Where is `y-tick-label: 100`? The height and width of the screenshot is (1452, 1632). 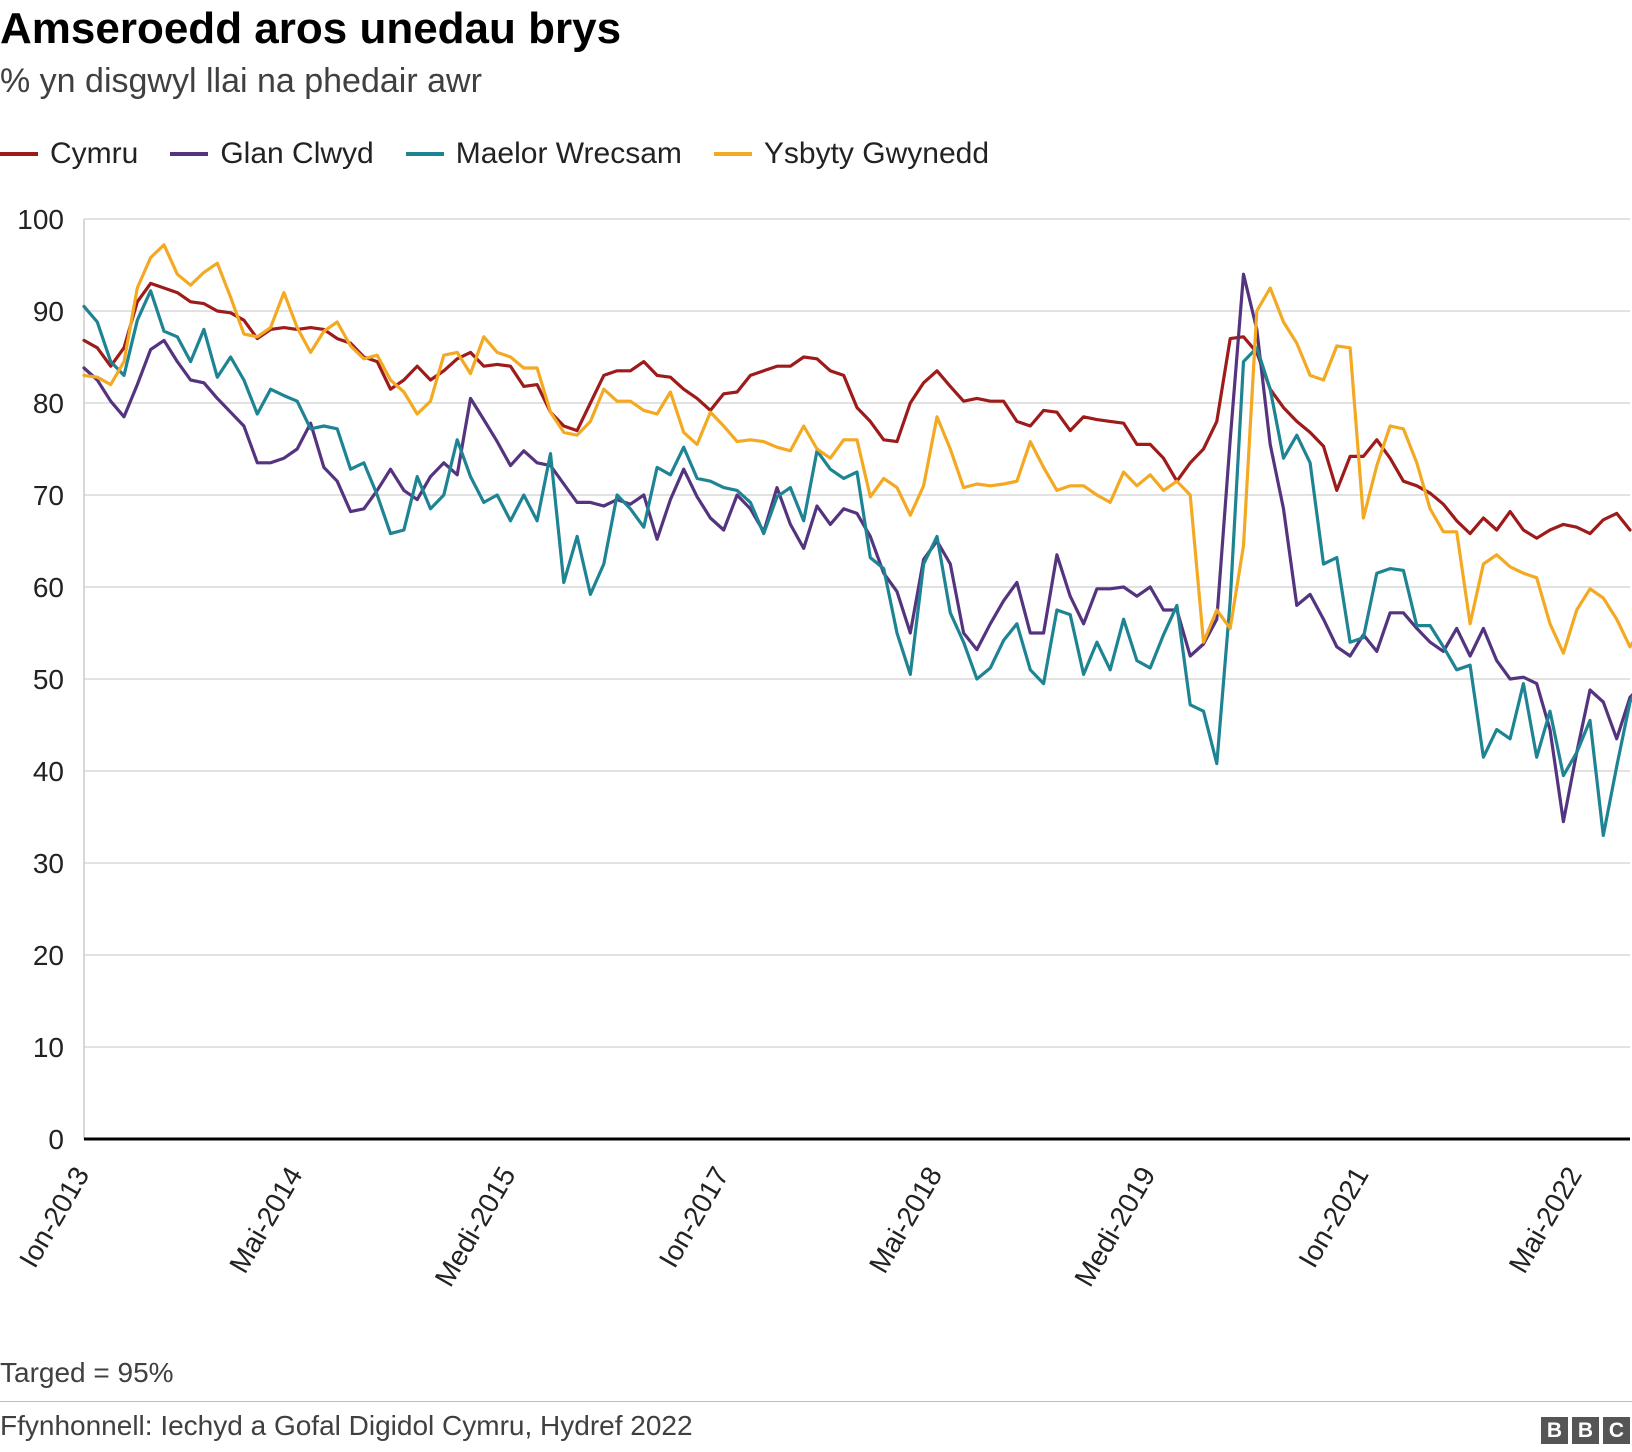
y-tick-label: 100 is located at coordinates (40, 219).